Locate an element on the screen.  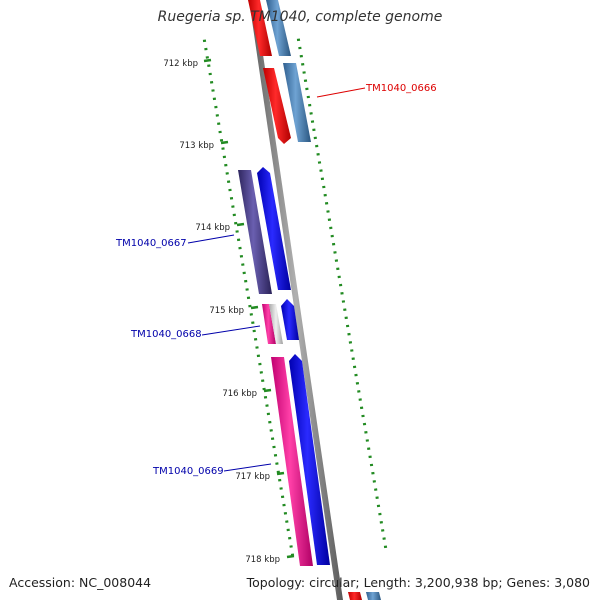
gene-0666-cds-bottom is located at coordinates (355, 596).